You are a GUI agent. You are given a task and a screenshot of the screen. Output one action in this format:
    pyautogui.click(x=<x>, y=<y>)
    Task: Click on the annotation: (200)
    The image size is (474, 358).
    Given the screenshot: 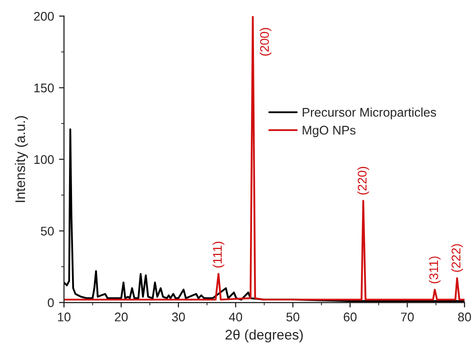 What is the action you would take?
    pyautogui.click(x=266, y=42)
    